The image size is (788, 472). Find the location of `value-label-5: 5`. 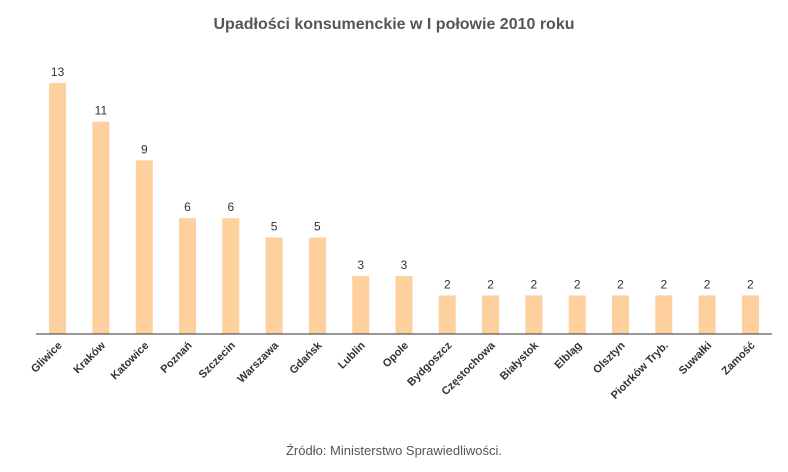

value-label-5: 5 is located at coordinates (274, 227).